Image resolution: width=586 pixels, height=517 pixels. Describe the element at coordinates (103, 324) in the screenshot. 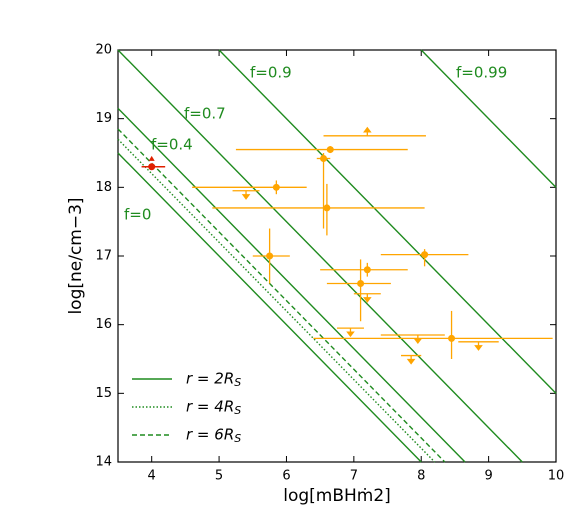

I see `y-tick-label: 16` at that location.